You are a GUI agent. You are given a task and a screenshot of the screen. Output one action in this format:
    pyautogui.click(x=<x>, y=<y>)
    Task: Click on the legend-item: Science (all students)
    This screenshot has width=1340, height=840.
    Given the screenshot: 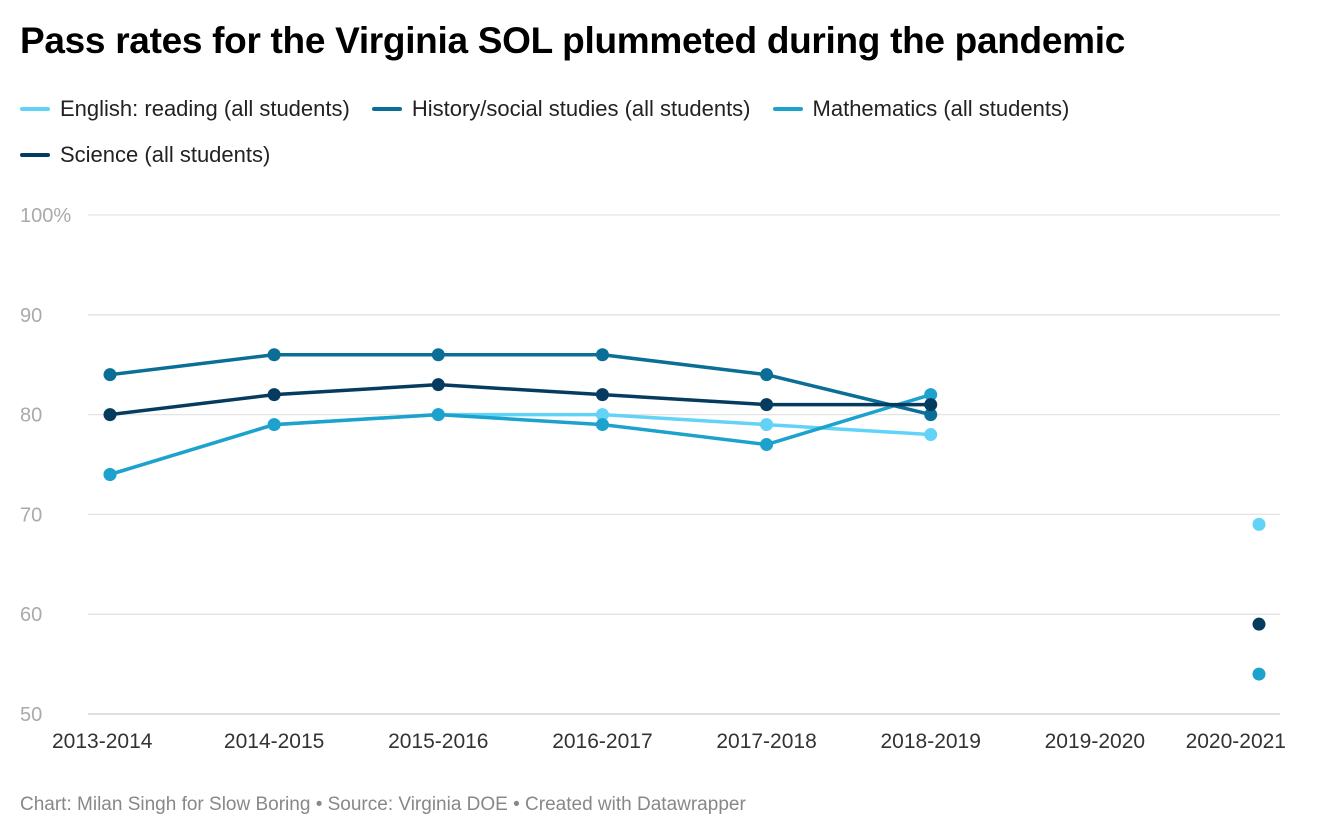 What is the action you would take?
    pyautogui.click(x=145, y=155)
    